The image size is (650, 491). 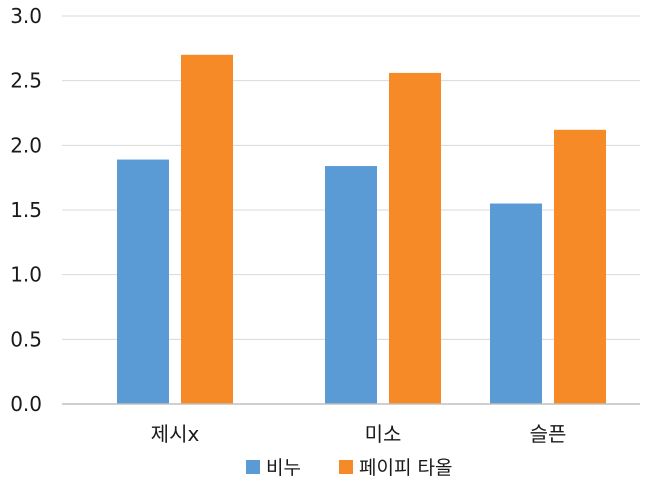 I want to click on y-tick-label: 2.0, so click(x=26, y=145).